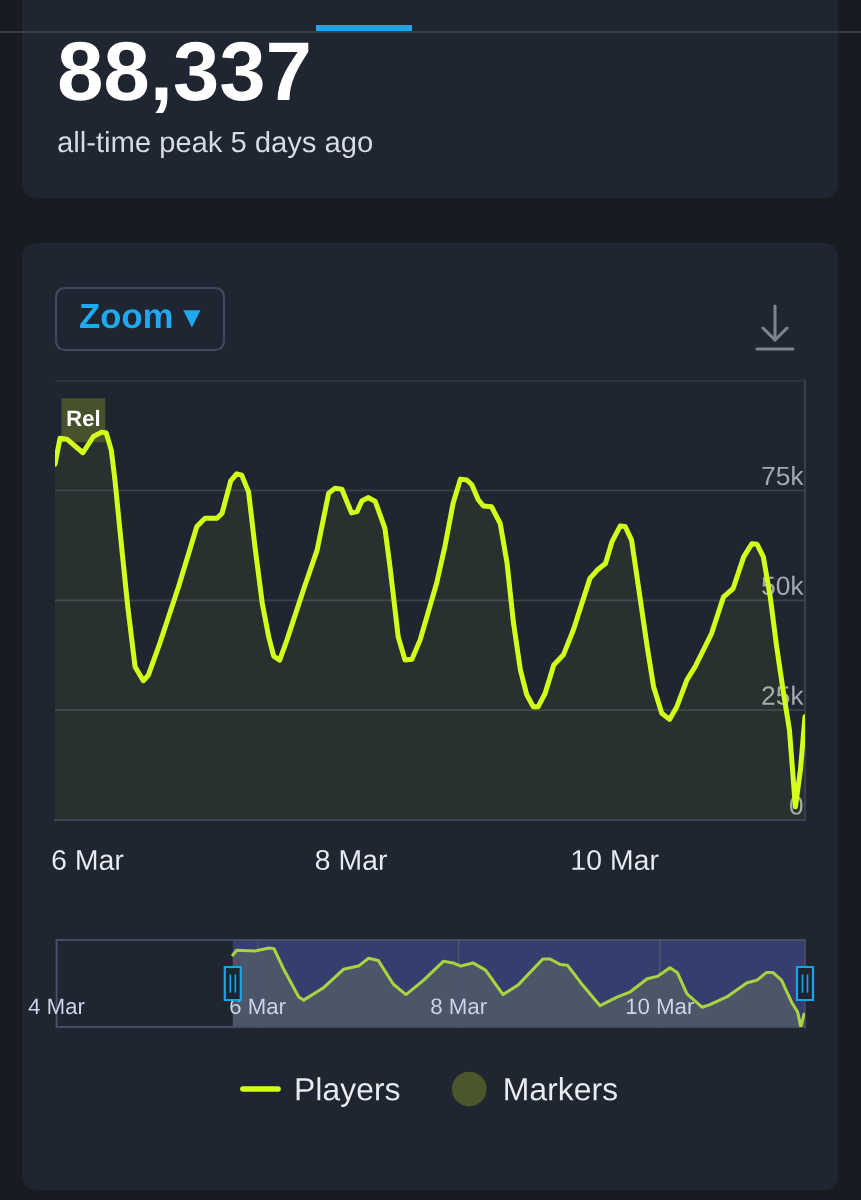  What do you see at coordinates (215, 144) in the screenshot?
I see `text: all-time peak 5 days ago` at bounding box center [215, 144].